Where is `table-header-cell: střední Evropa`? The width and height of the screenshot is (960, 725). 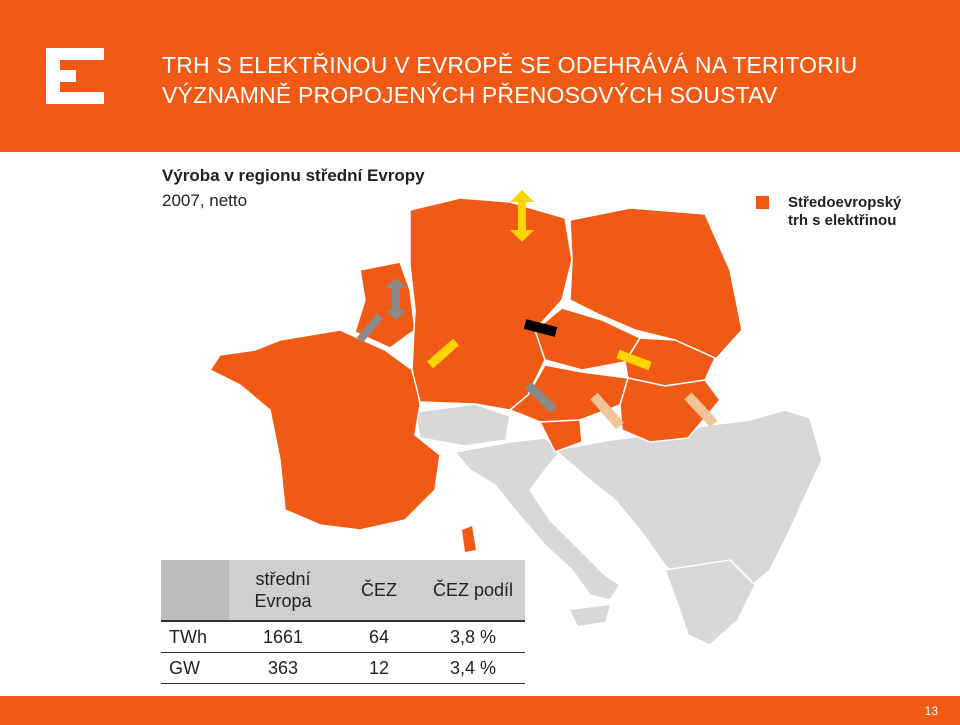 table-header-cell: střední Evropa is located at coordinates (283, 590).